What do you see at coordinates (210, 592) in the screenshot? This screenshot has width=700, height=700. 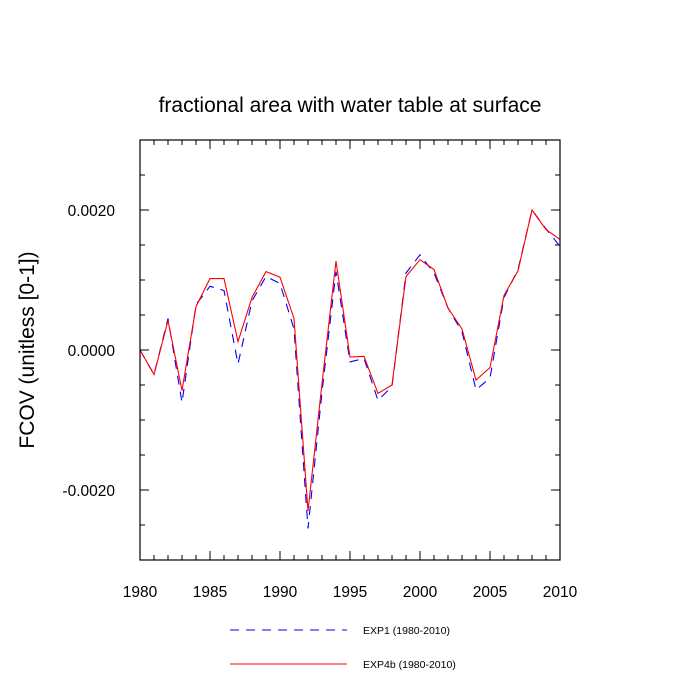 I see `x-tick-label: 1985` at bounding box center [210, 592].